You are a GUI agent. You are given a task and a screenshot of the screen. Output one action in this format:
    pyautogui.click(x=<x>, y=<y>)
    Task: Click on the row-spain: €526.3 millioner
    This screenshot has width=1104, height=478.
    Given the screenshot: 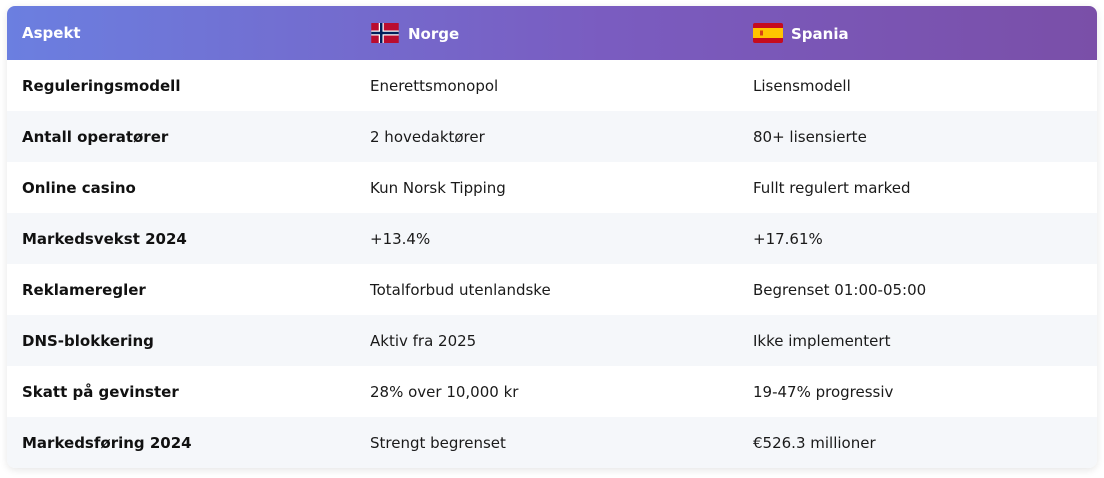 What is the action you would take?
    pyautogui.click(x=814, y=442)
    